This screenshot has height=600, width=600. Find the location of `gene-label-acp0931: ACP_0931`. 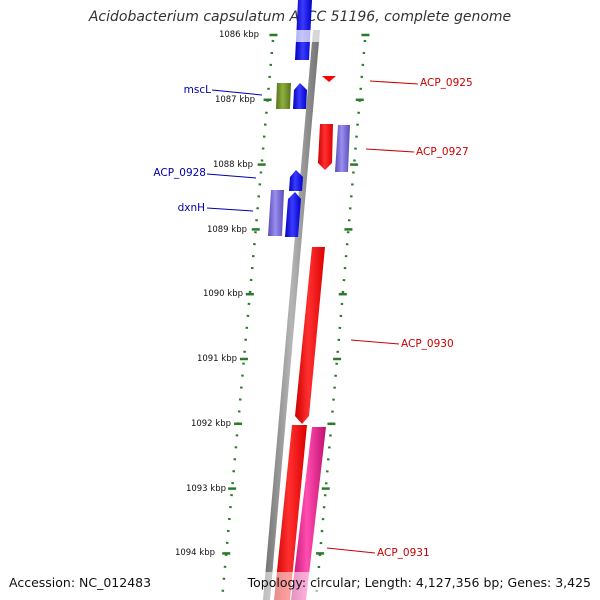

gene-label-acp0931: ACP_0931 is located at coordinates (403, 553).